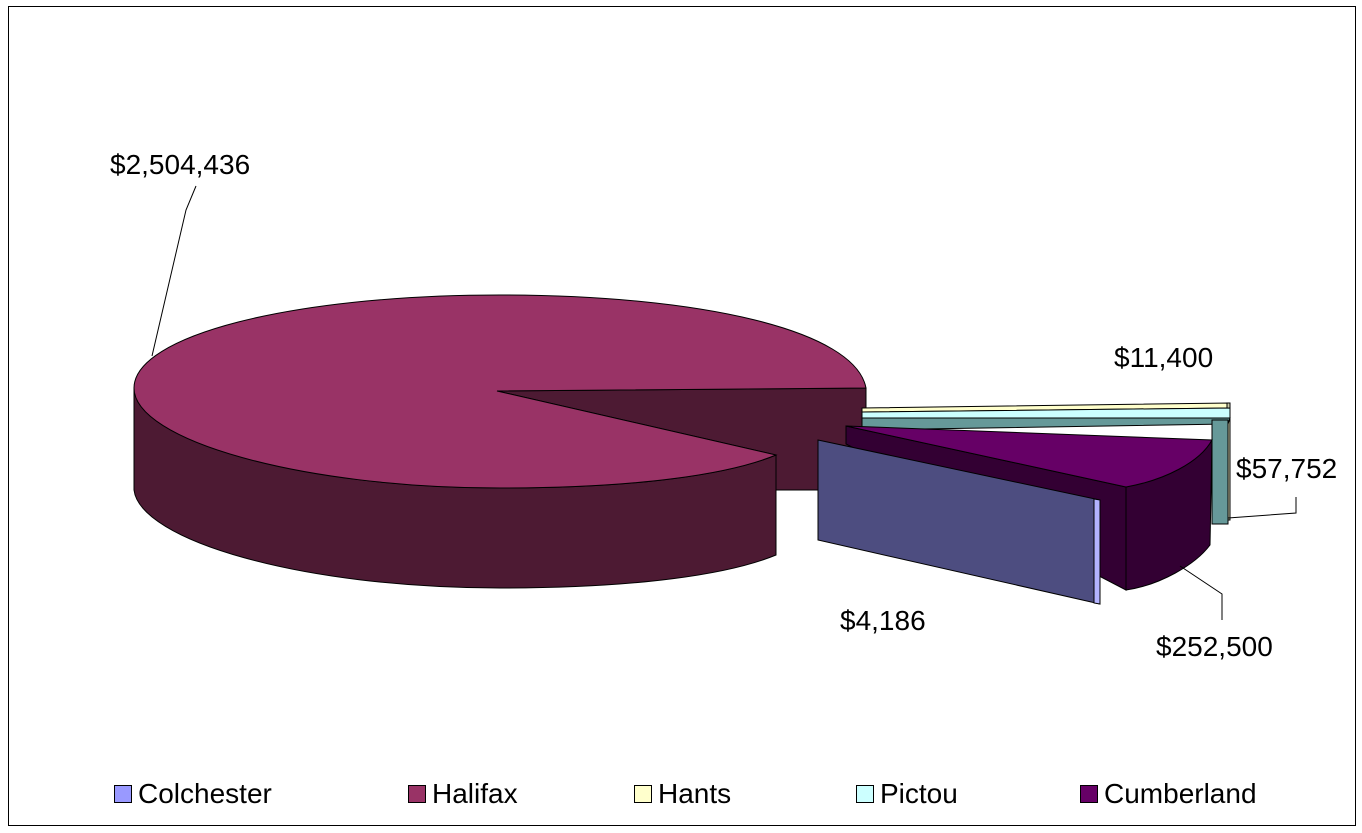  What do you see at coordinates (1286, 468) in the screenshot?
I see `data-label-pictou: $57,752` at bounding box center [1286, 468].